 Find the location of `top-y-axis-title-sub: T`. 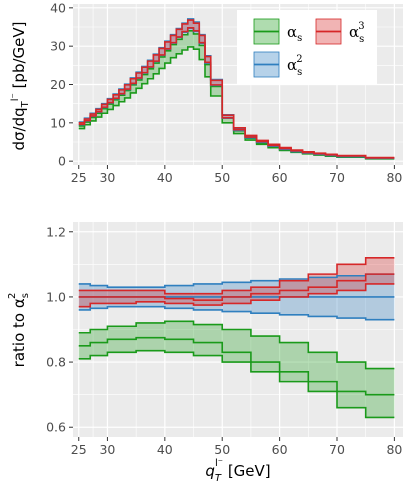

top-y-axis-title-sub: T is located at coordinates (25, 104).